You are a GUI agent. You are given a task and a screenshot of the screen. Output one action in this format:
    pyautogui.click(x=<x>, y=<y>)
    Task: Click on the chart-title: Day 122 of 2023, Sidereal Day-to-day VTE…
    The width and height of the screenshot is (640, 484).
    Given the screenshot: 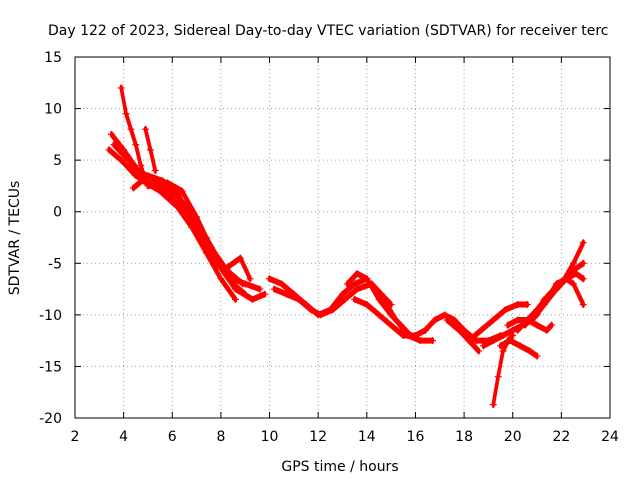 What is the action you would take?
    pyautogui.click(x=328, y=31)
    